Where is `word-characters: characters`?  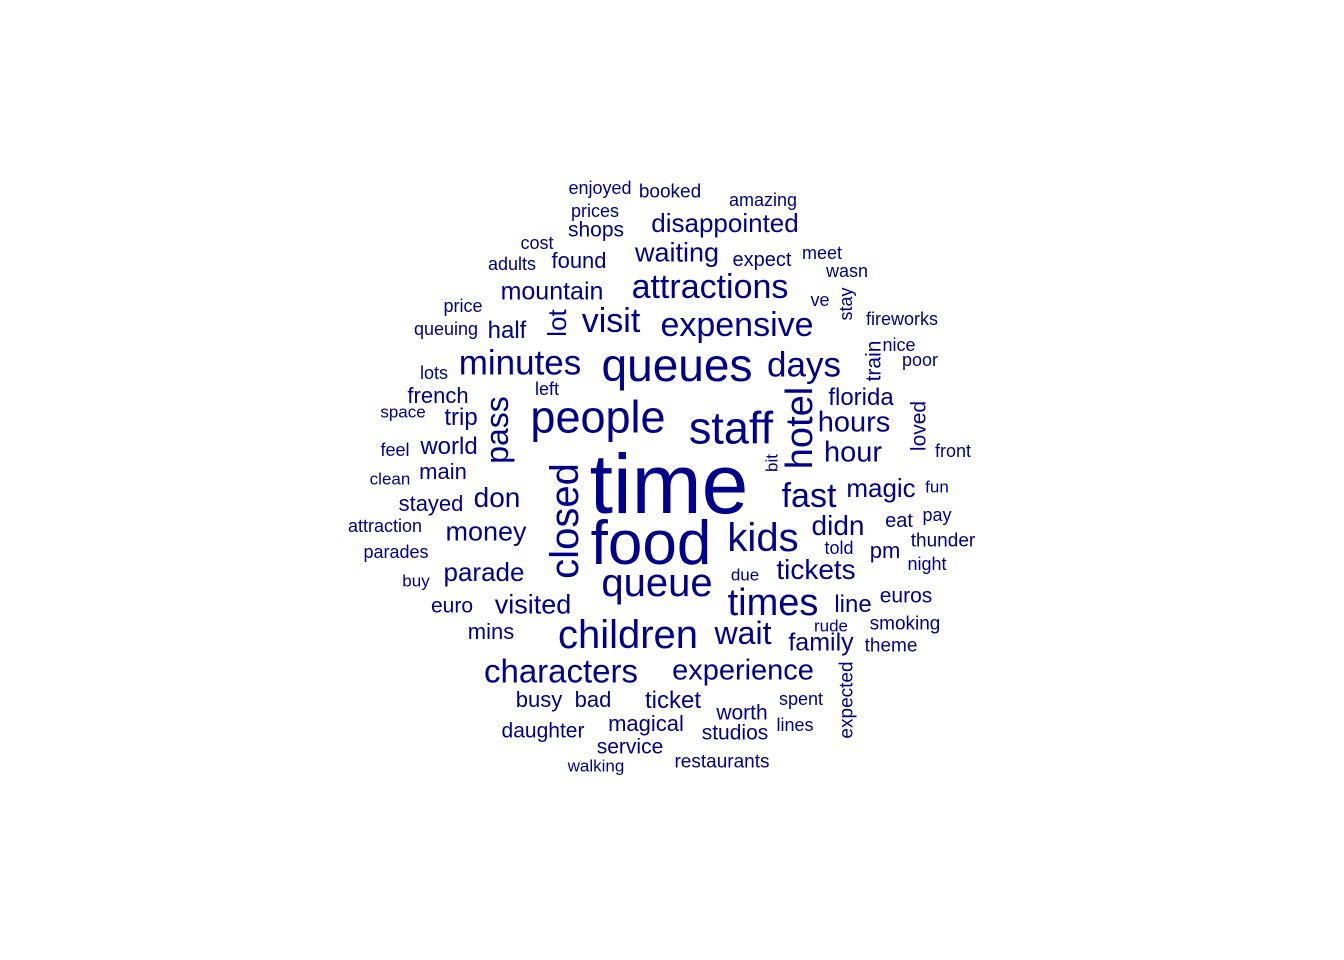 word-characters: characters is located at coordinates (561, 671).